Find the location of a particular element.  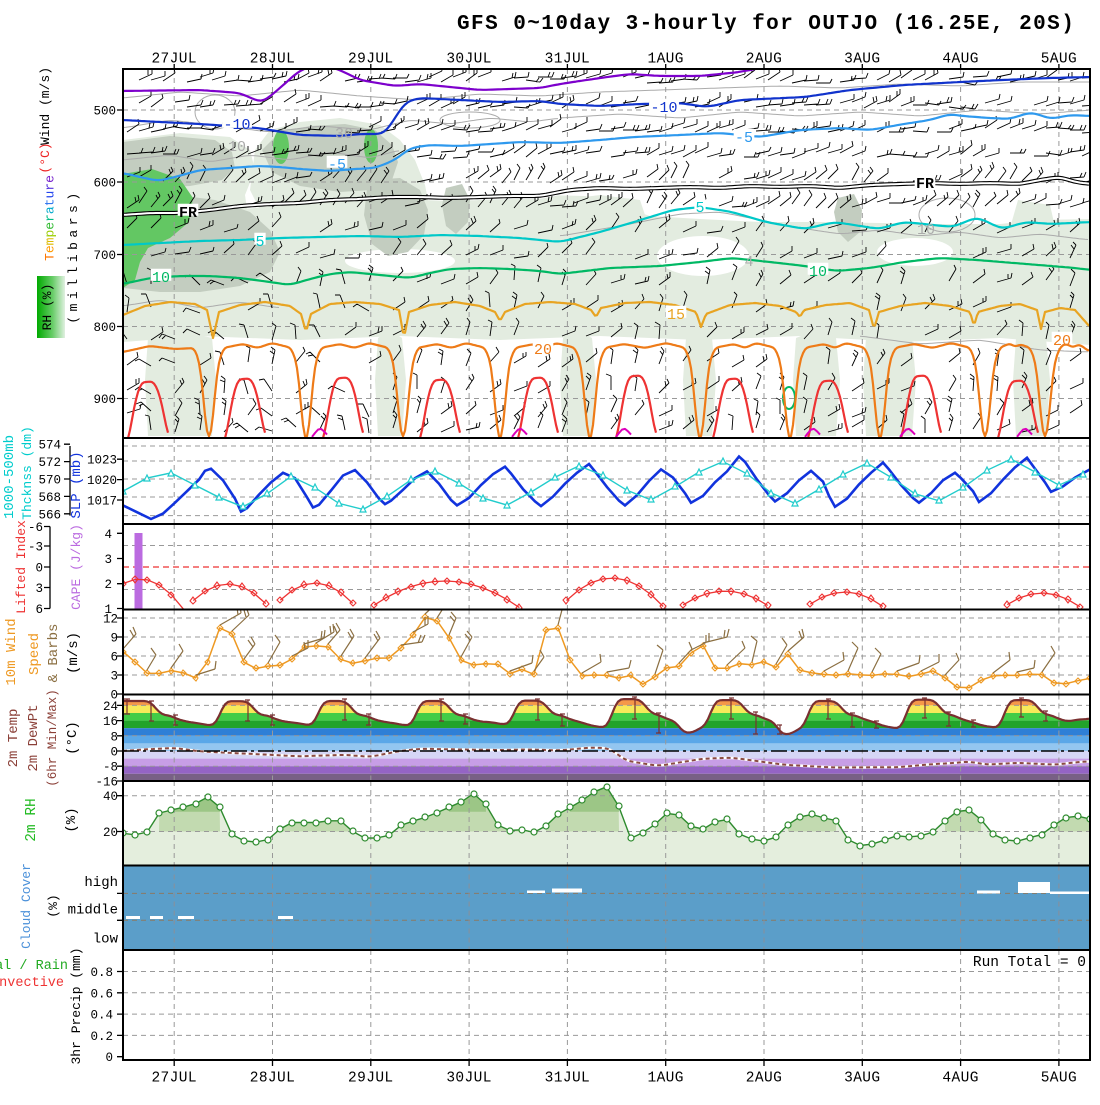

svg-text: p is located at coordinates (50, 234).